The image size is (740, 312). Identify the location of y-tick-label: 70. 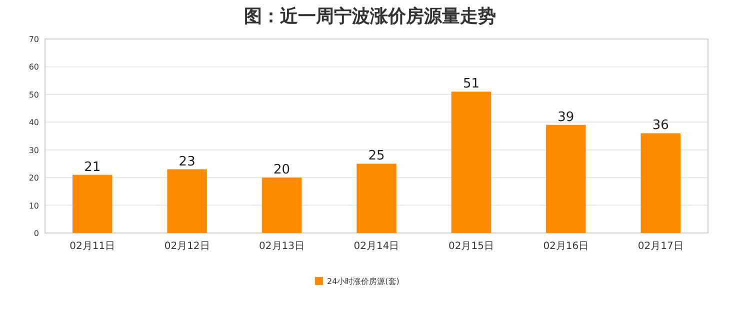
(33, 39).